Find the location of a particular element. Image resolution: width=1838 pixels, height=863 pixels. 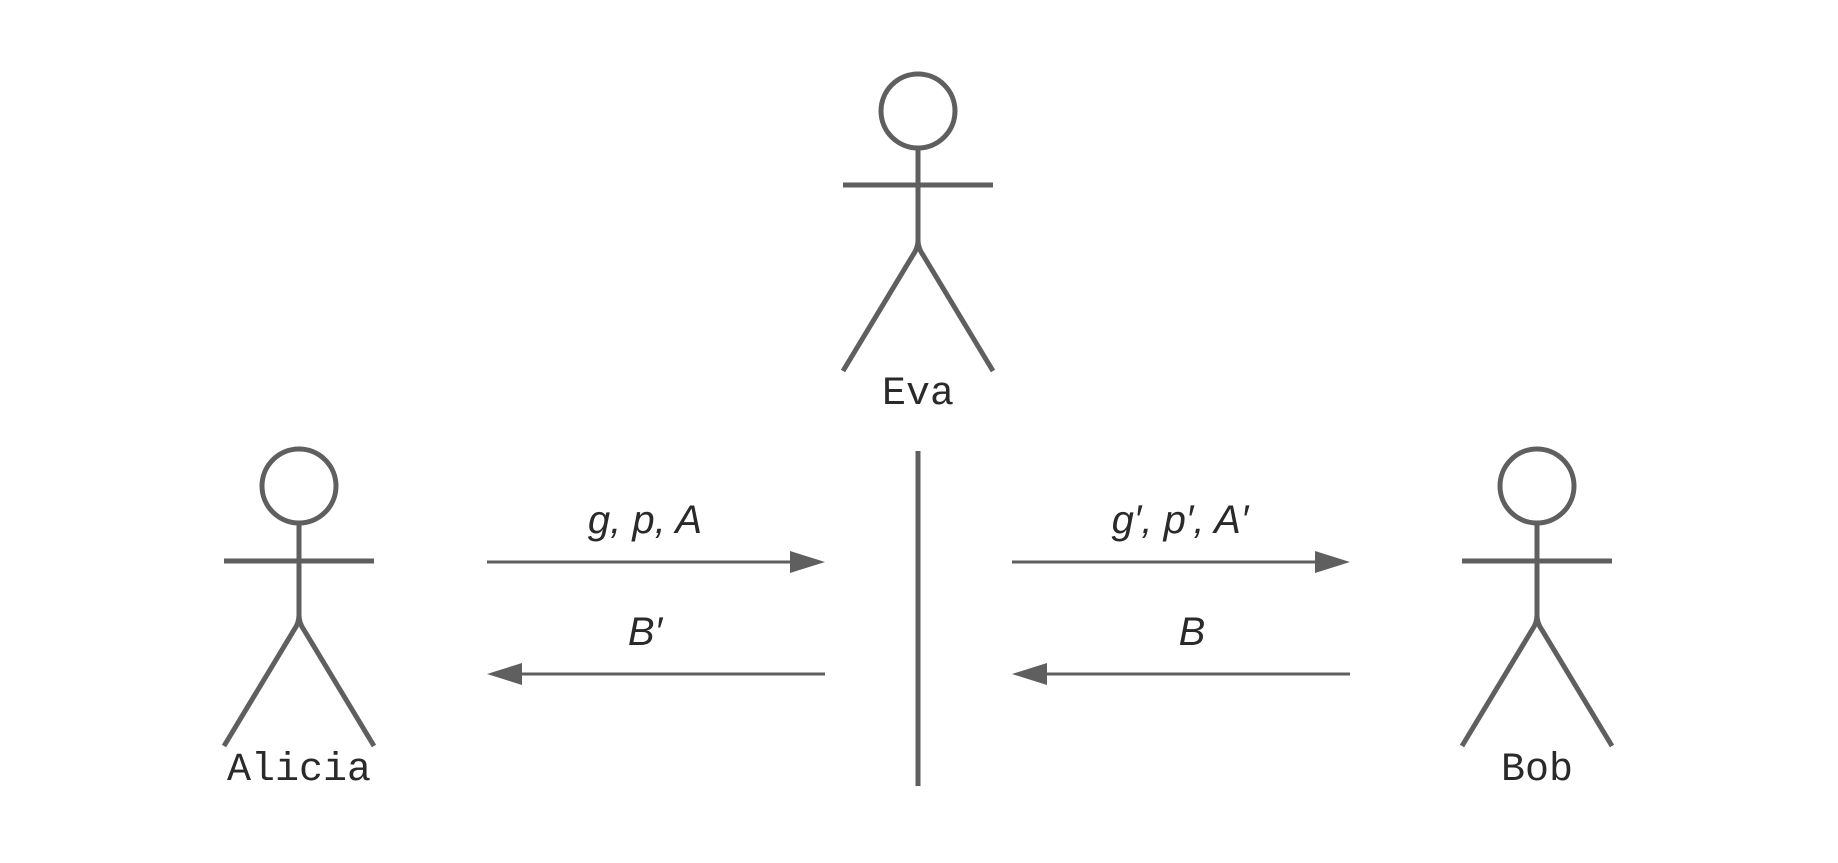

actor-eva-left-leg is located at coordinates (880, 306).